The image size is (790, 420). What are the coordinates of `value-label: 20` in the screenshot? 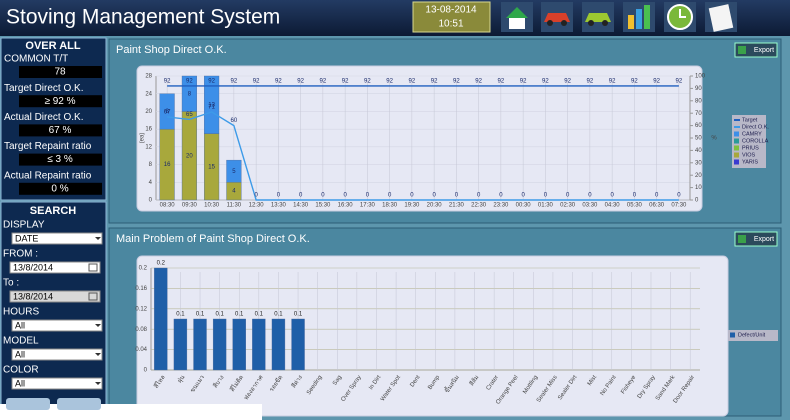 It's located at (189, 156).